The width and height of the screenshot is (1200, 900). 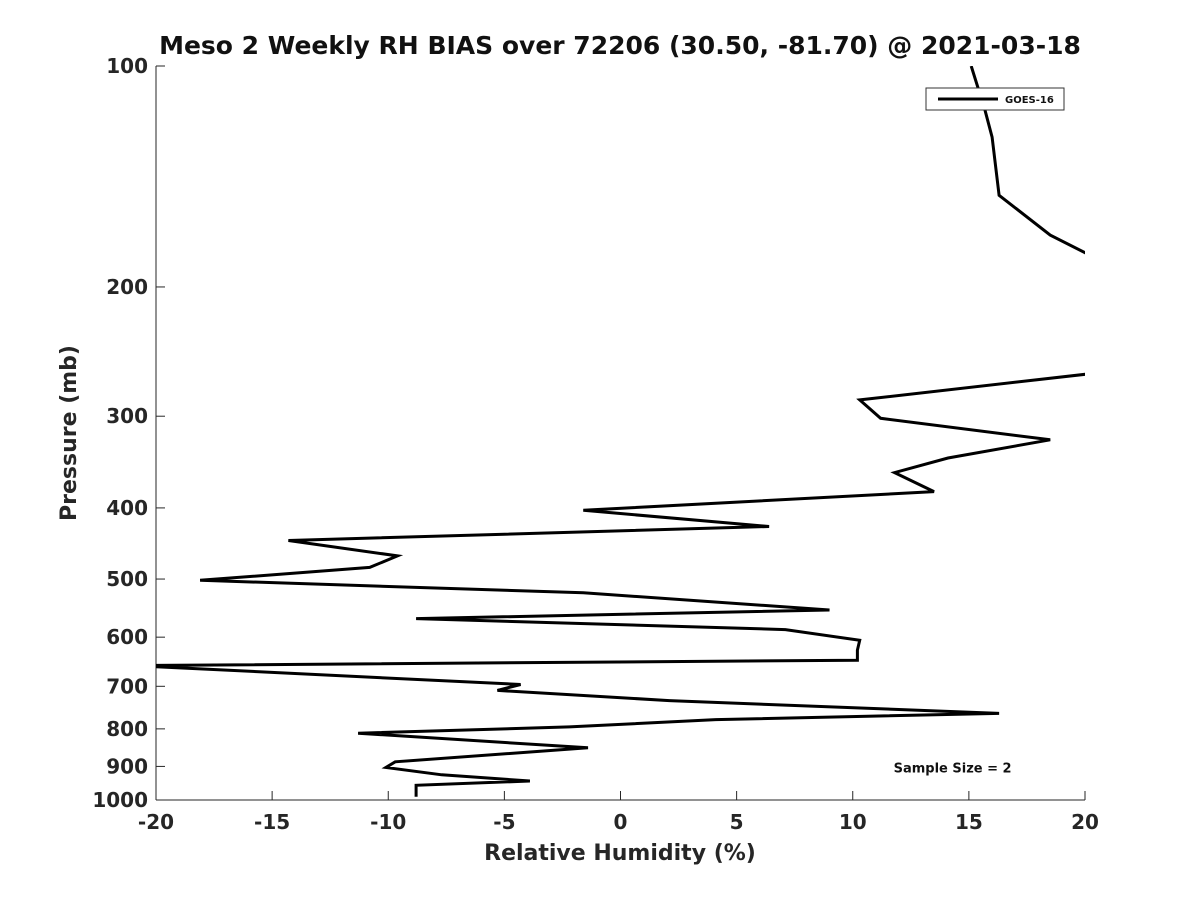 I want to click on x-tick-label: 0, so click(x=621, y=822).